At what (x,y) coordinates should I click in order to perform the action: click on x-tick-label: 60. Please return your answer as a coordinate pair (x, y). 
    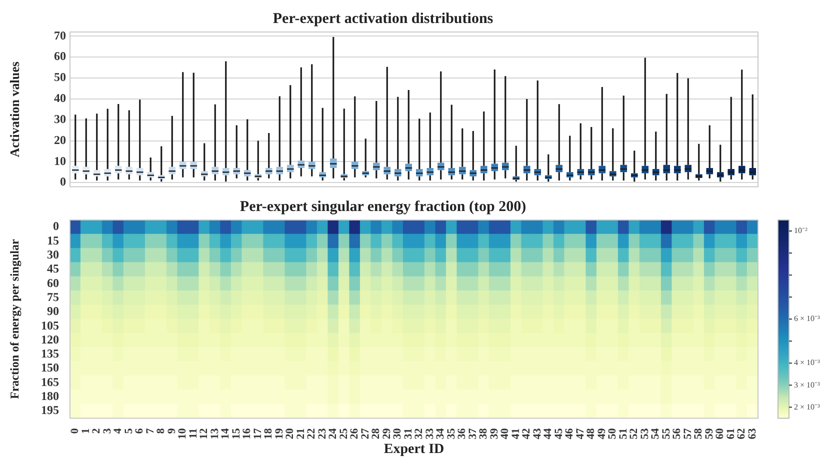
    Looking at the image, I should click on (720, 434).